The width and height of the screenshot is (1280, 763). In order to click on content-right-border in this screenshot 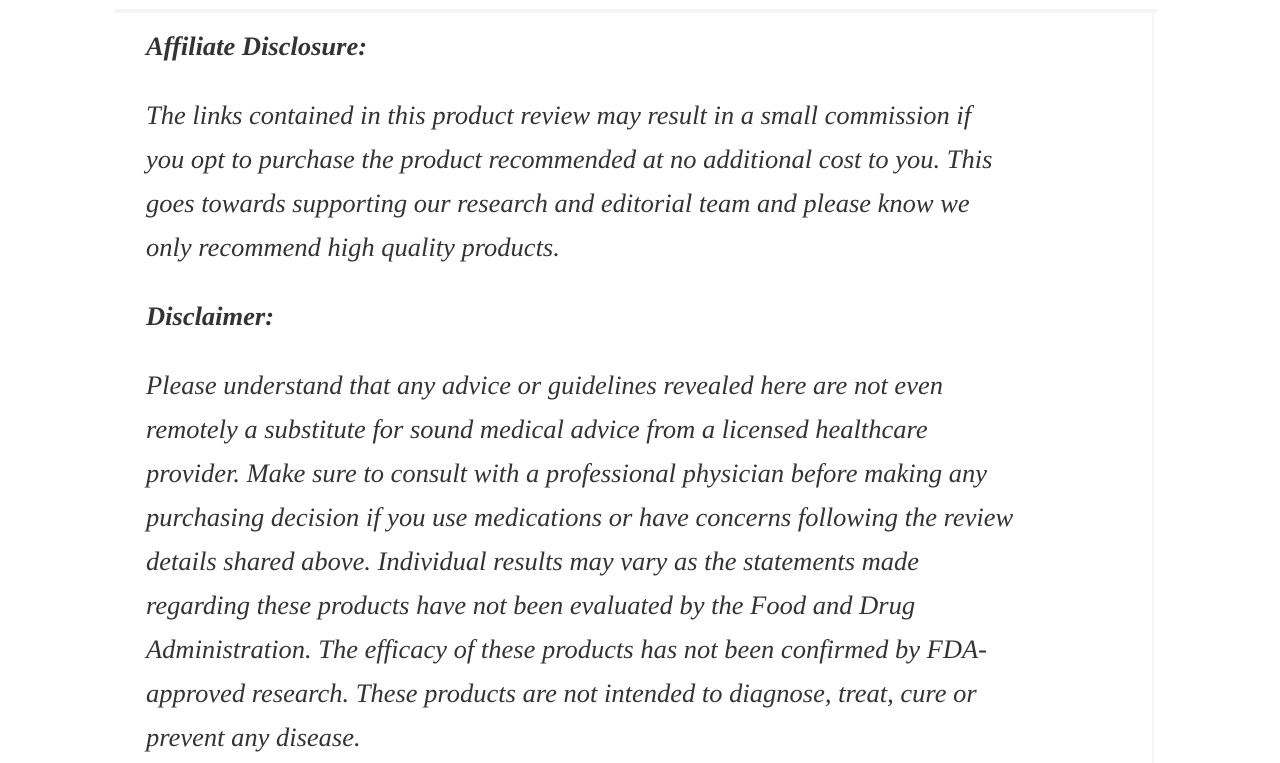, I will do `click(1153, 387)`.